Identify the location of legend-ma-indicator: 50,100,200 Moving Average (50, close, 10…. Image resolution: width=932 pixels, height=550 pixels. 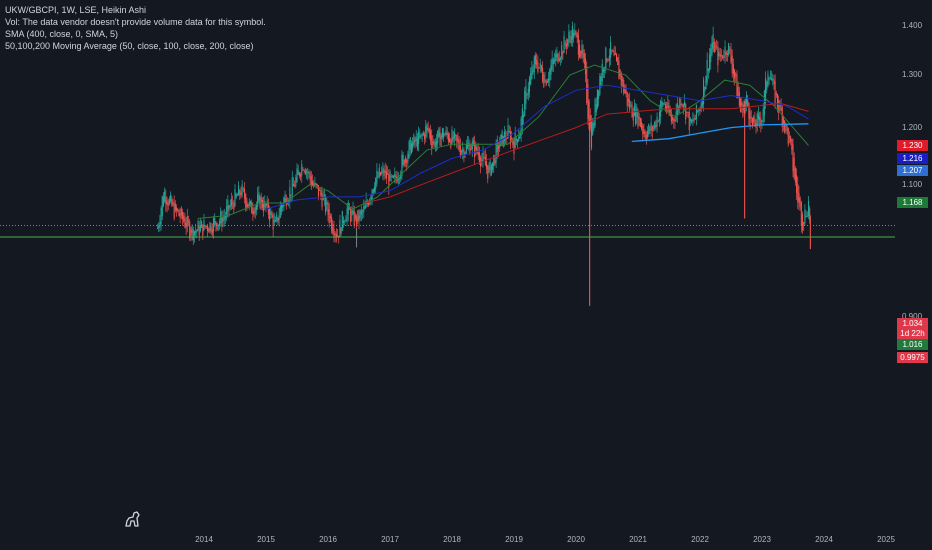
(129, 46).